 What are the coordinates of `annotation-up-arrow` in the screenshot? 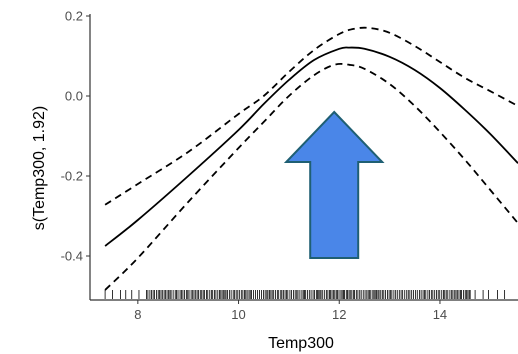 It's located at (334, 184).